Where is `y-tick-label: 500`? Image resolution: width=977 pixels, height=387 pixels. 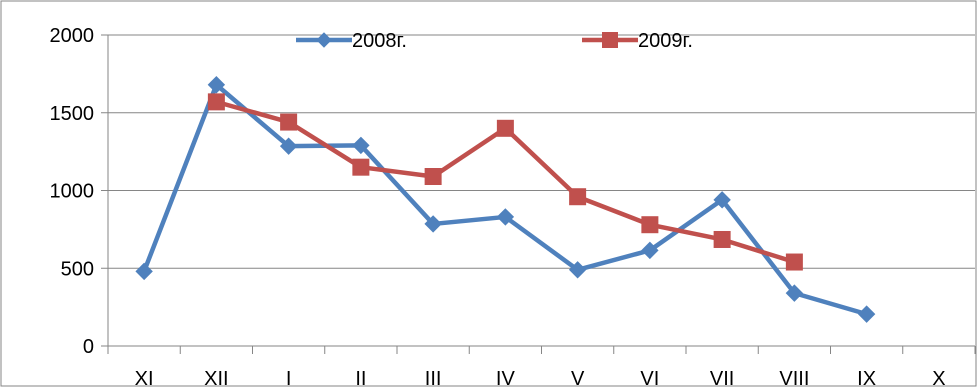 y-tick-label: 500 is located at coordinates (77, 269).